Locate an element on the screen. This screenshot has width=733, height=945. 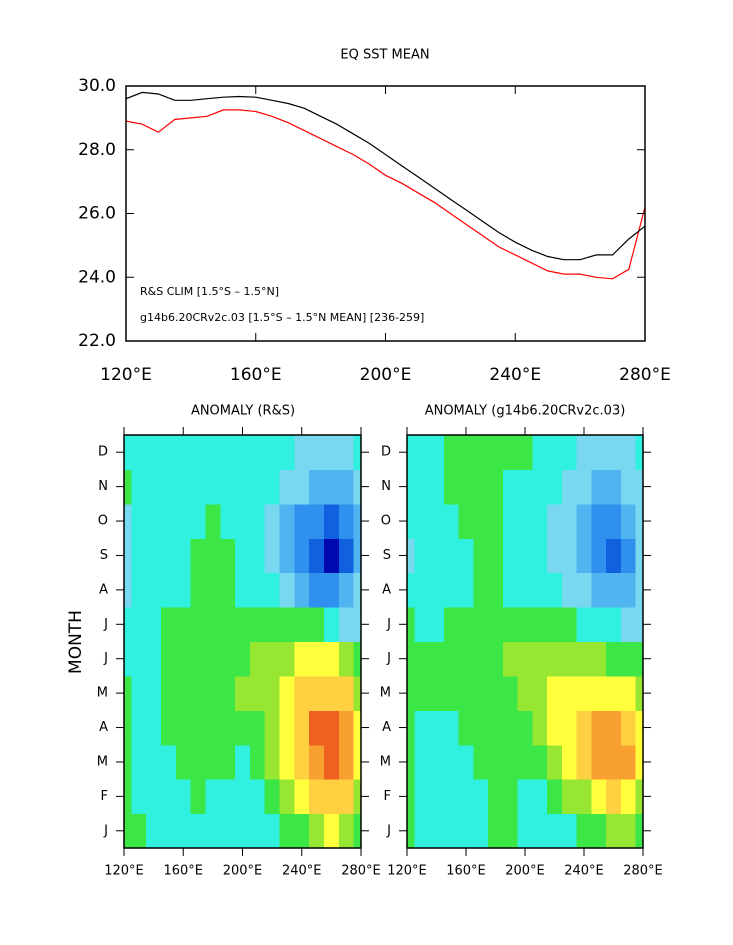
plot-frame is located at coordinates (242, 641).